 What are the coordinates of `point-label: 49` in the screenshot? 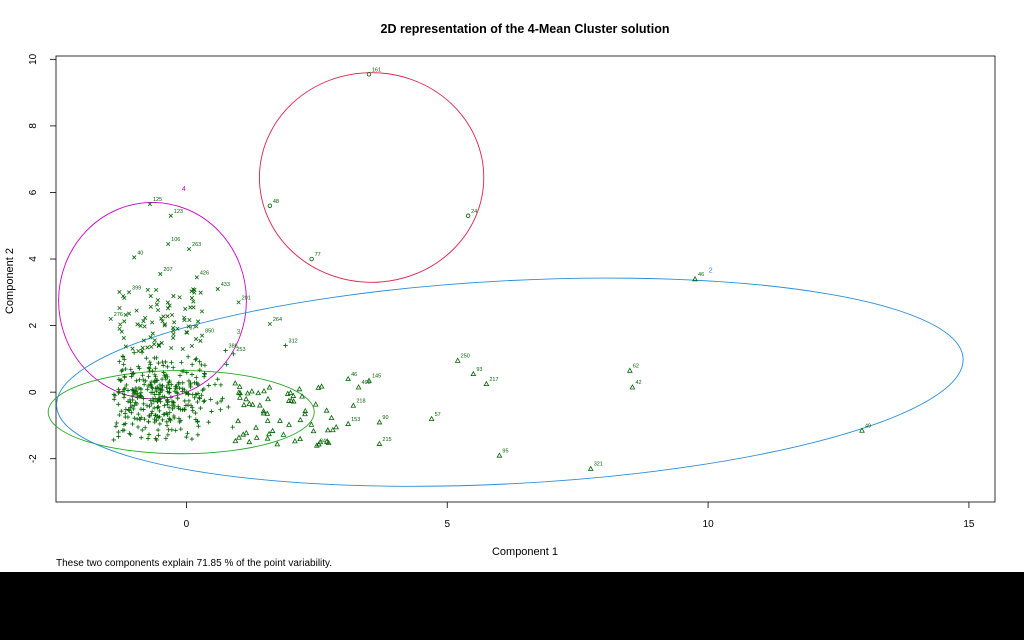 It's located at (868, 426).